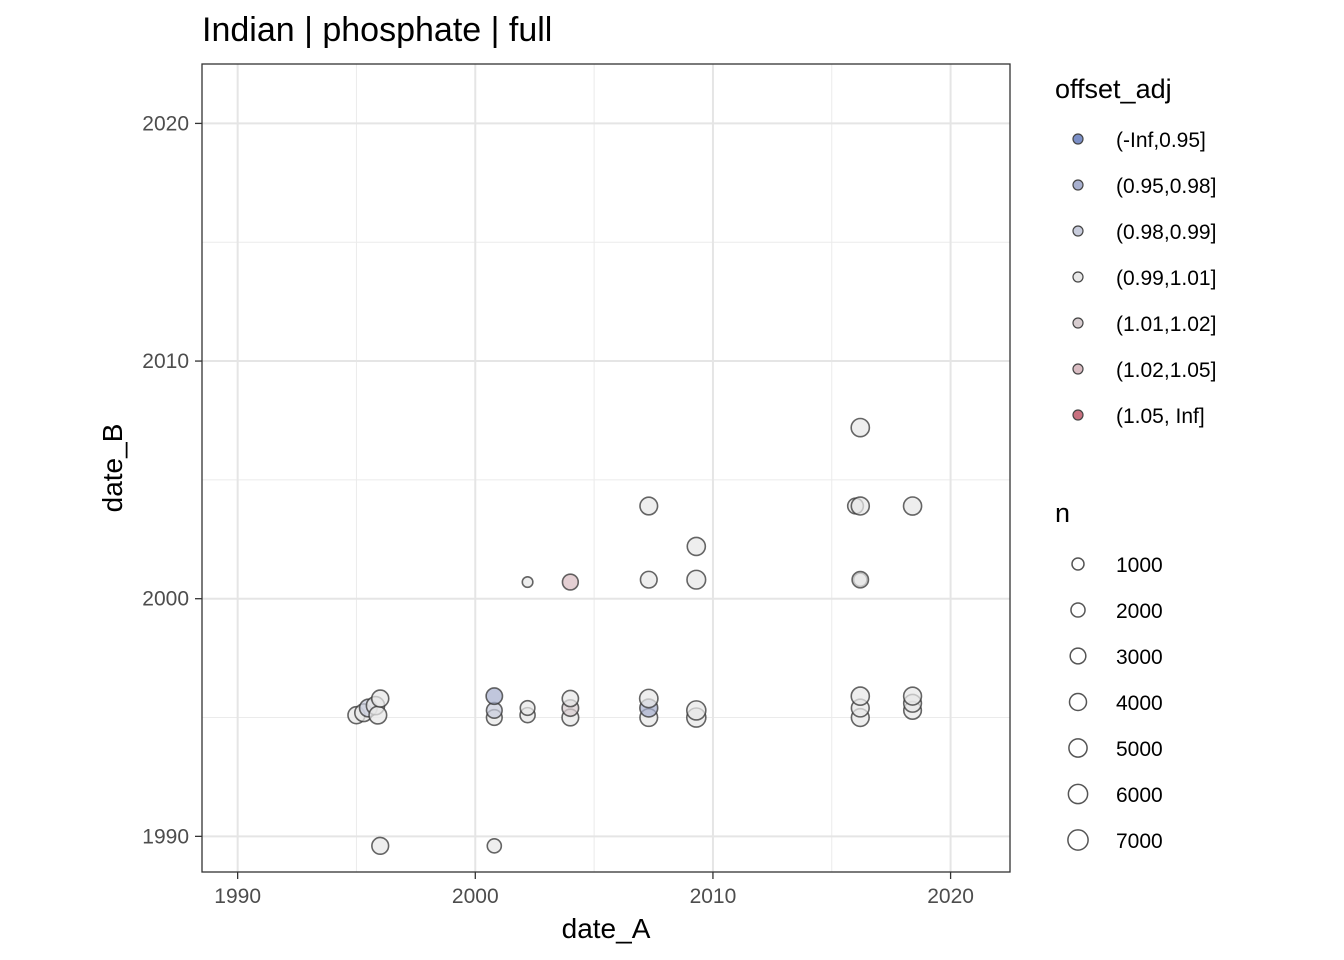  Describe the element at coordinates (377, 30) in the screenshot. I see `chart-title: Indian | phosphate | full` at that location.